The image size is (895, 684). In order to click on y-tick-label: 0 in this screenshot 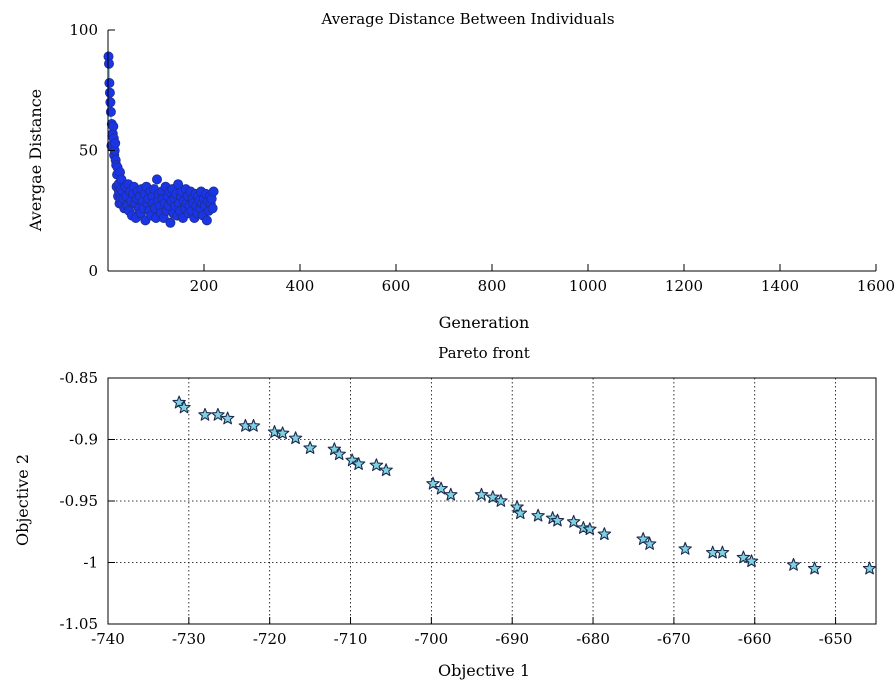, I will do `click(93, 271)`.